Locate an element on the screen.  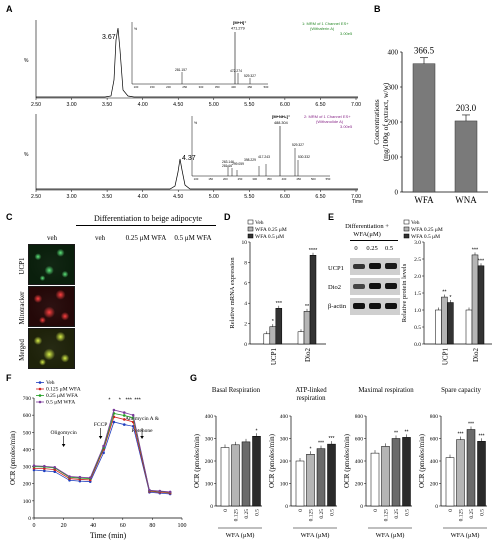
e-sig: ** is located at coordinates (444, 293).